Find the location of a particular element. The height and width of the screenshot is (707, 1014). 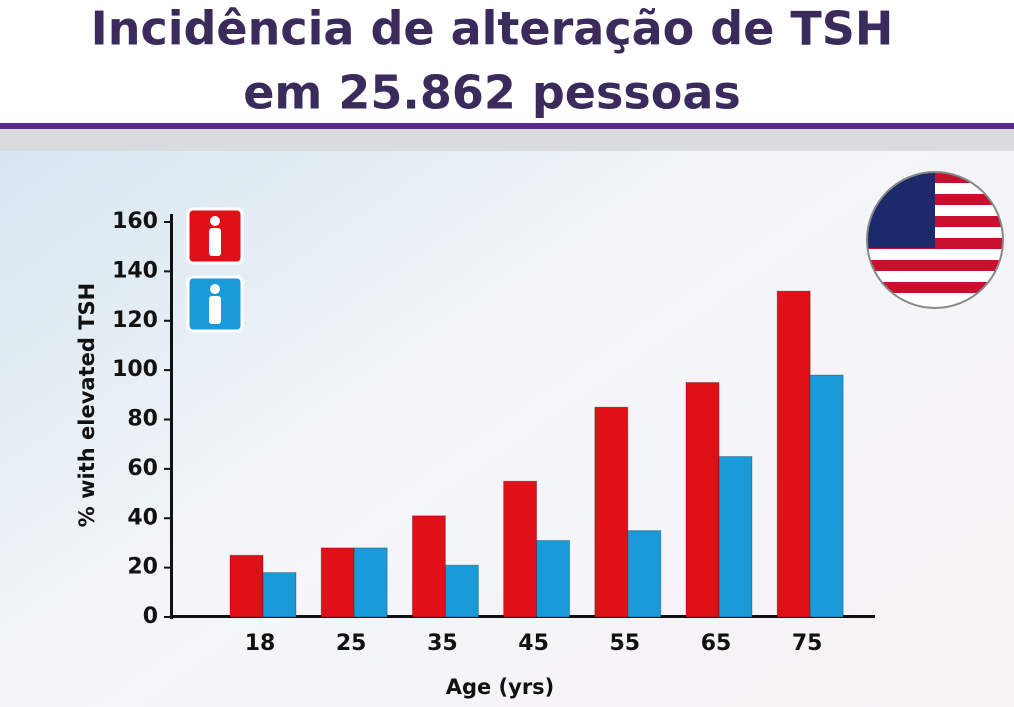

x-tick-label: 45 is located at coordinates (533, 643).